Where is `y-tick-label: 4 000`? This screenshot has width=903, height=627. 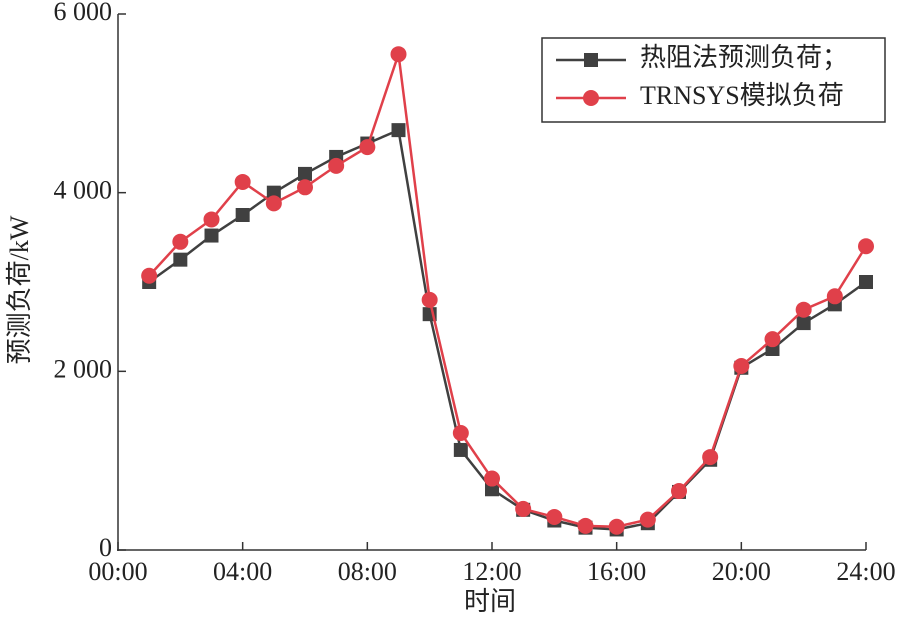 y-tick-label: 4 000 is located at coordinates (83, 190).